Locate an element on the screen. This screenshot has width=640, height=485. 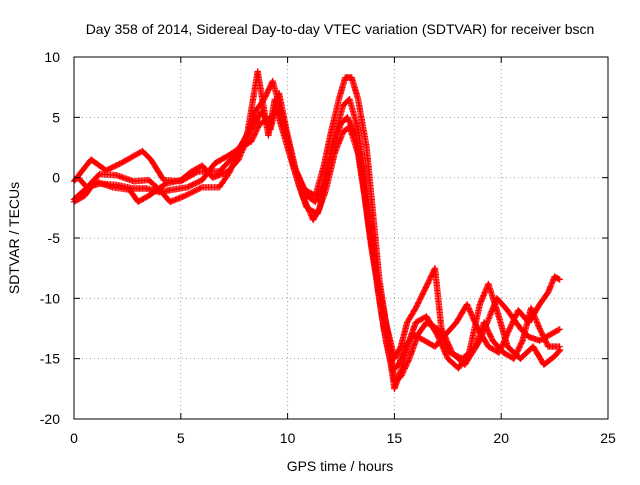
y-tick-label: 5 is located at coordinates (56, 117).